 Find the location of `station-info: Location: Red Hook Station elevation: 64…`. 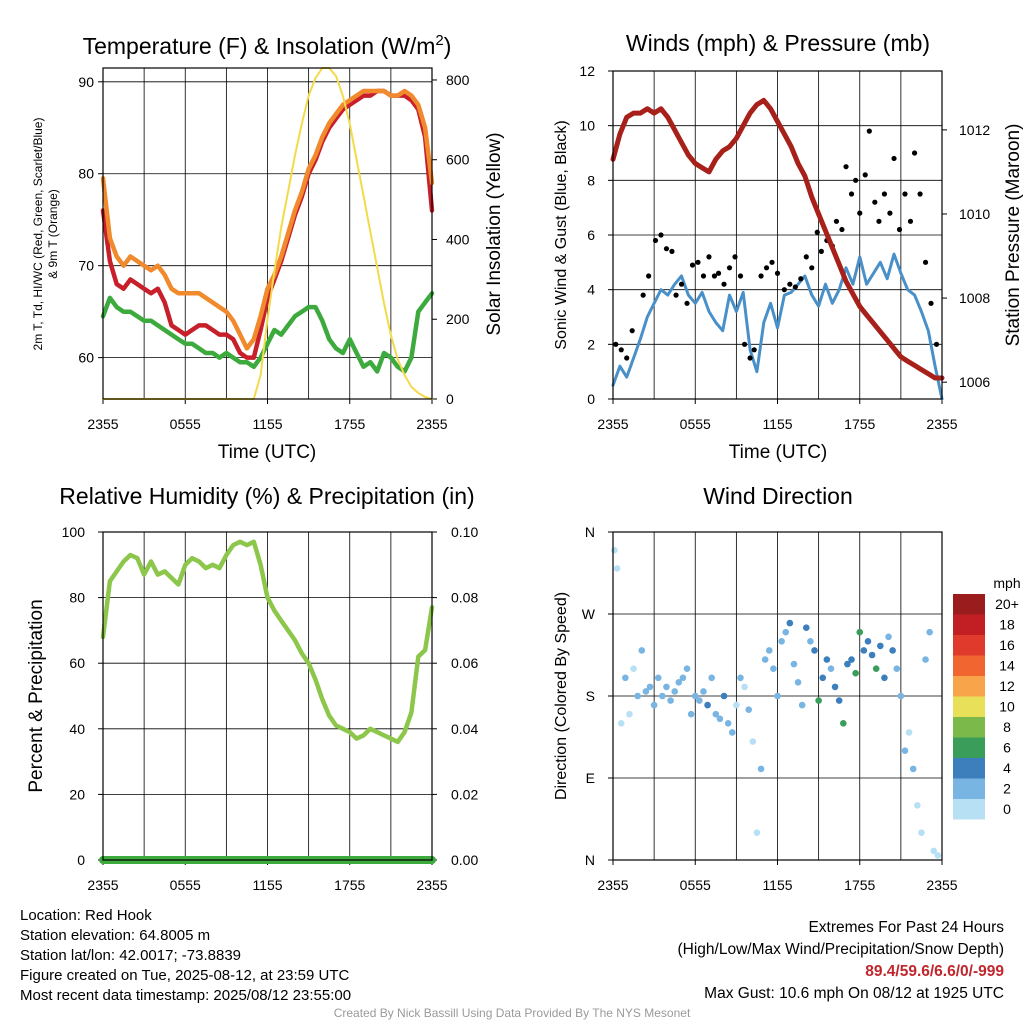

station-info: Location: Red Hook Station elevation: 64… is located at coordinates (185, 956).